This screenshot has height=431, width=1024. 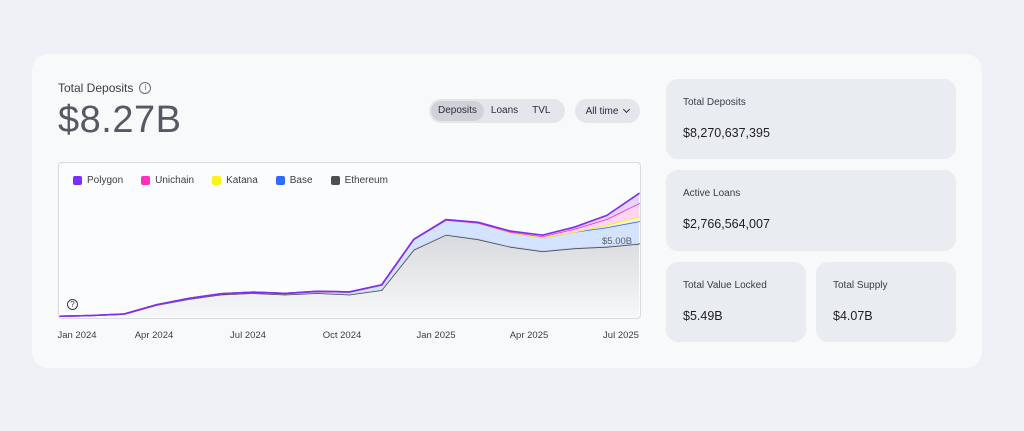 What do you see at coordinates (248, 335) in the screenshot?
I see `x-tick: Jul 2024` at bounding box center [248, 335].